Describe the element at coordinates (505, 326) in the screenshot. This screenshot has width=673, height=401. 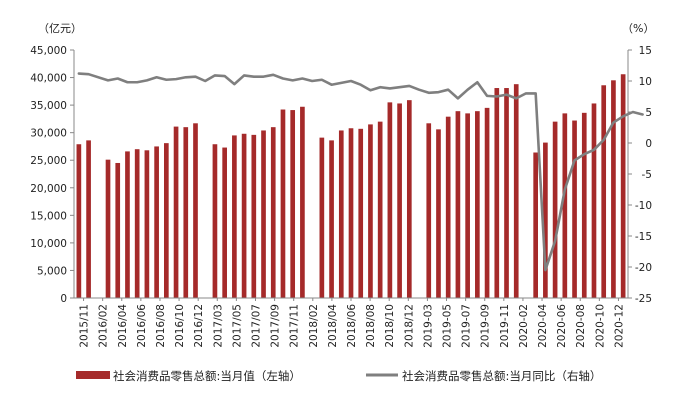
I see `x-tick-label: 2019-11` at that location.